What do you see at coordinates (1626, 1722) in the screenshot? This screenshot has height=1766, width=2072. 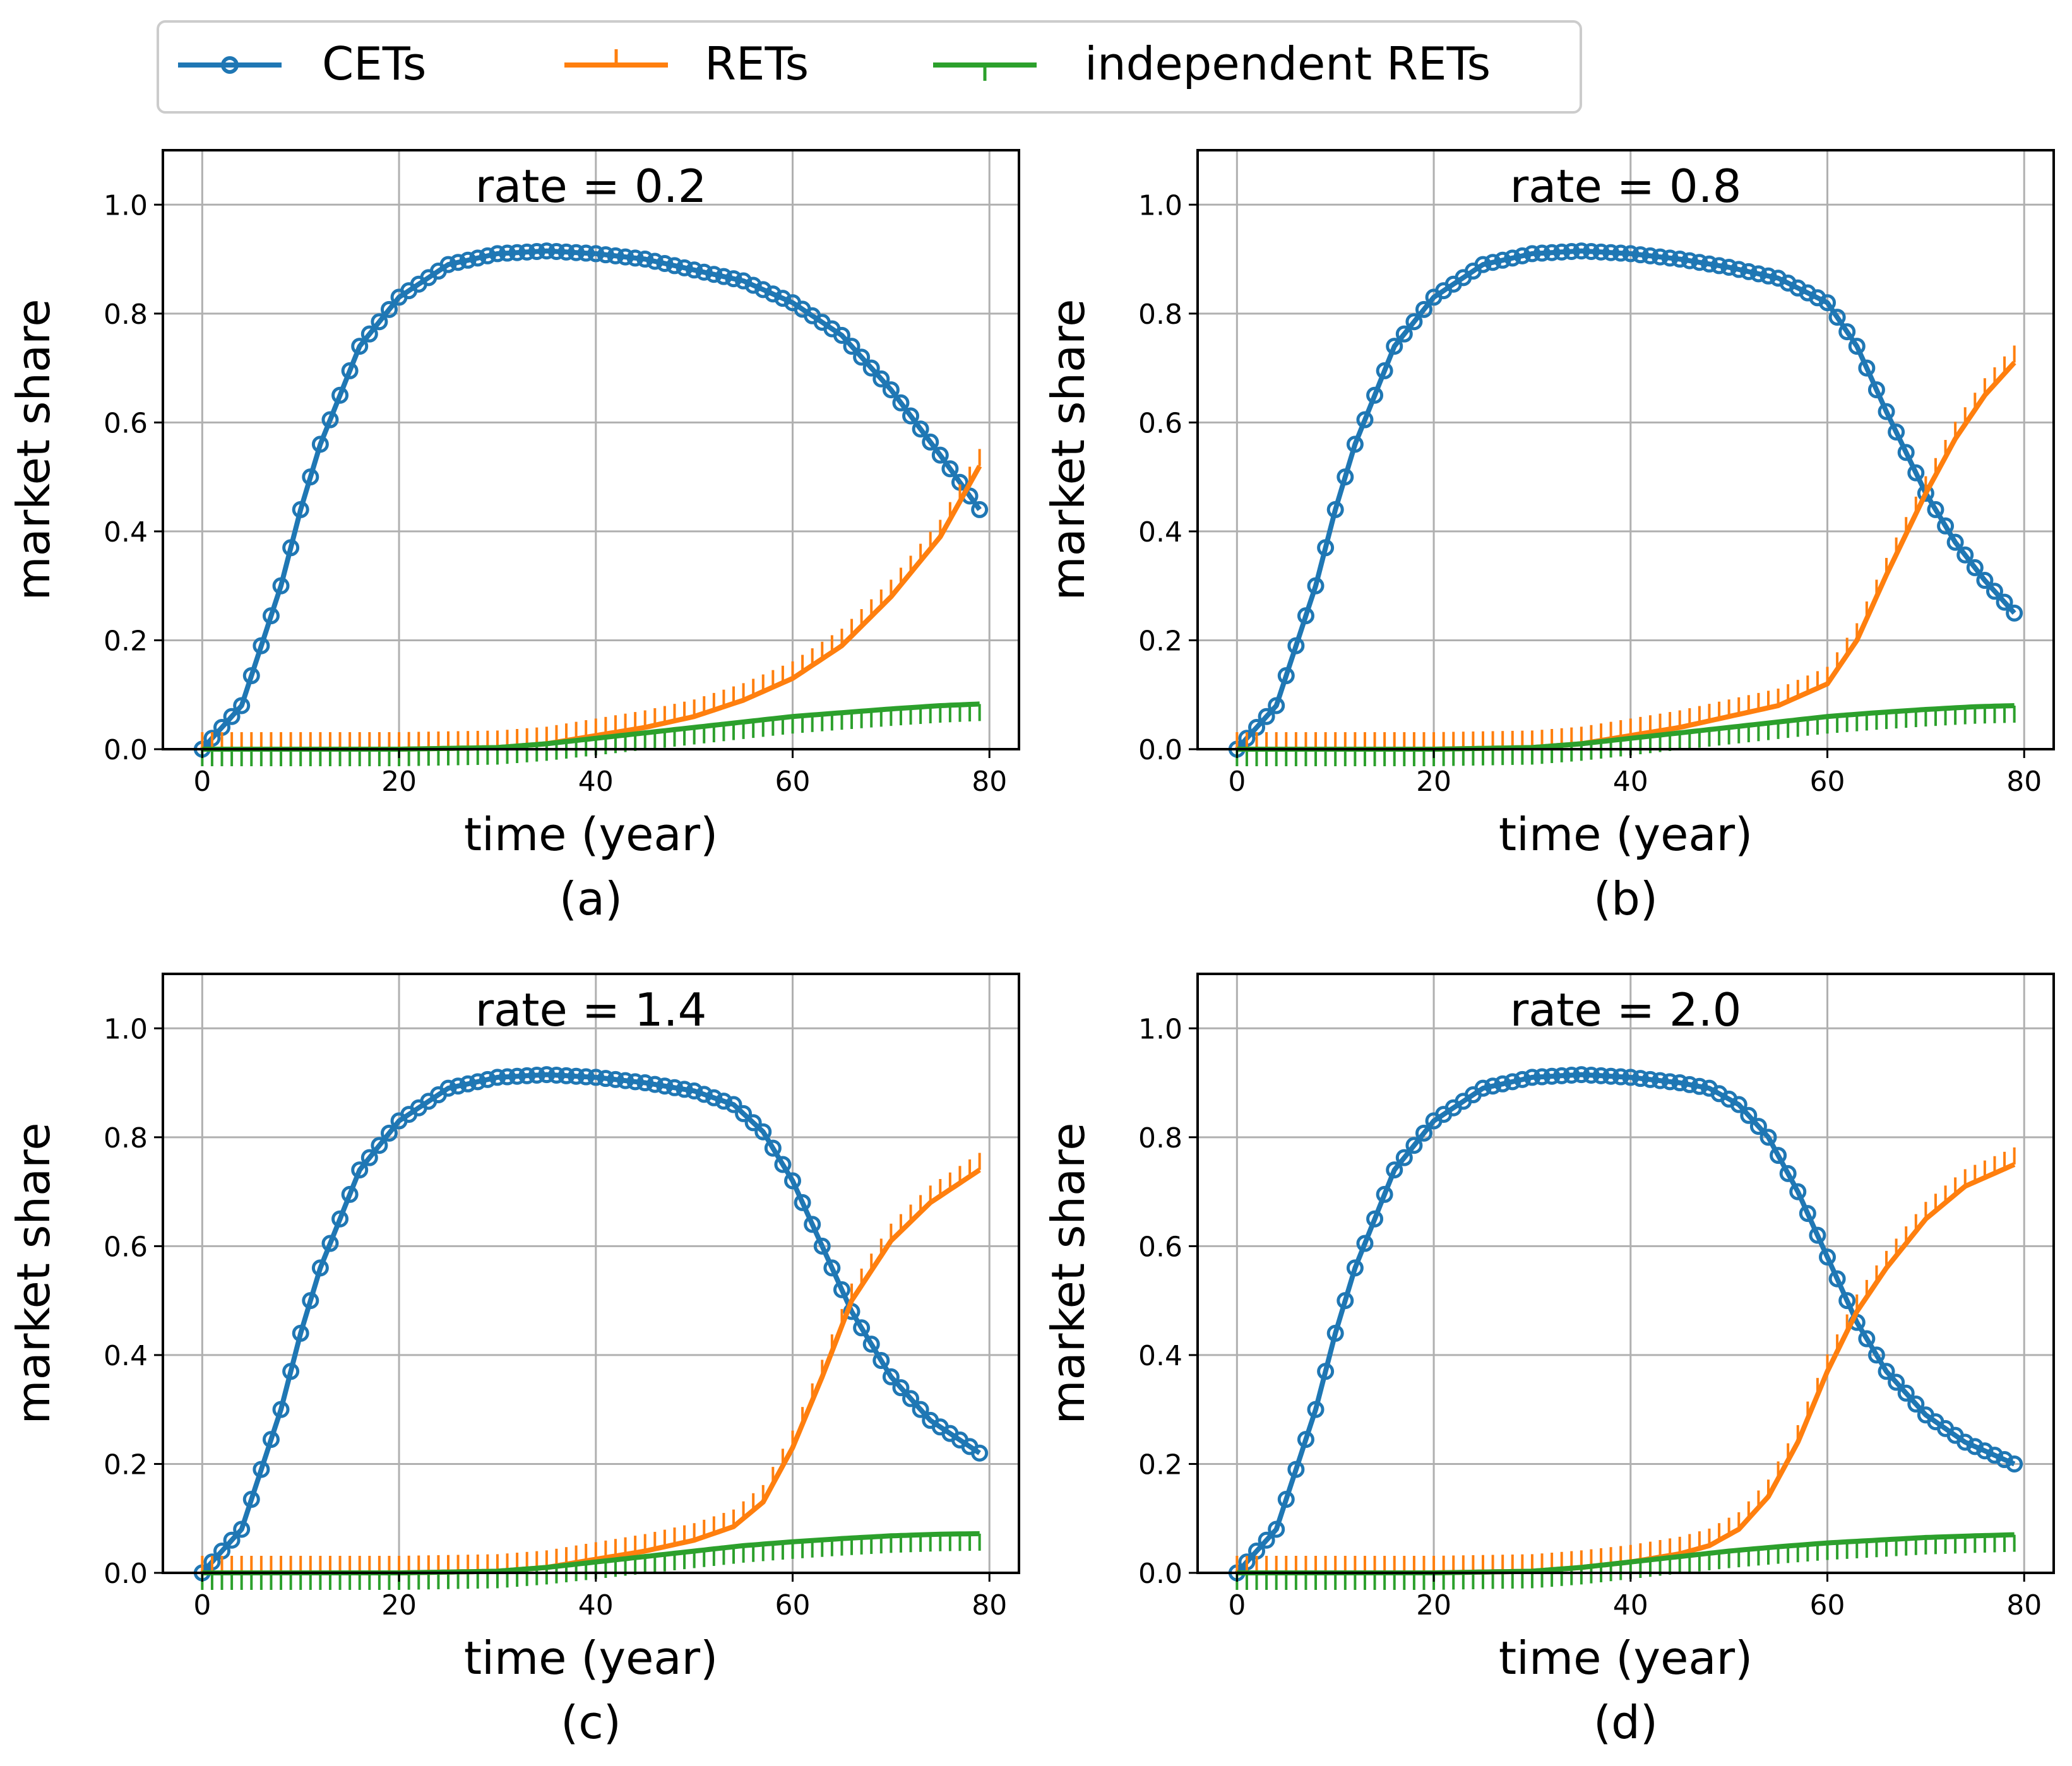 I see `panel-caption: (d)` at bounding box center [1626, 1722].